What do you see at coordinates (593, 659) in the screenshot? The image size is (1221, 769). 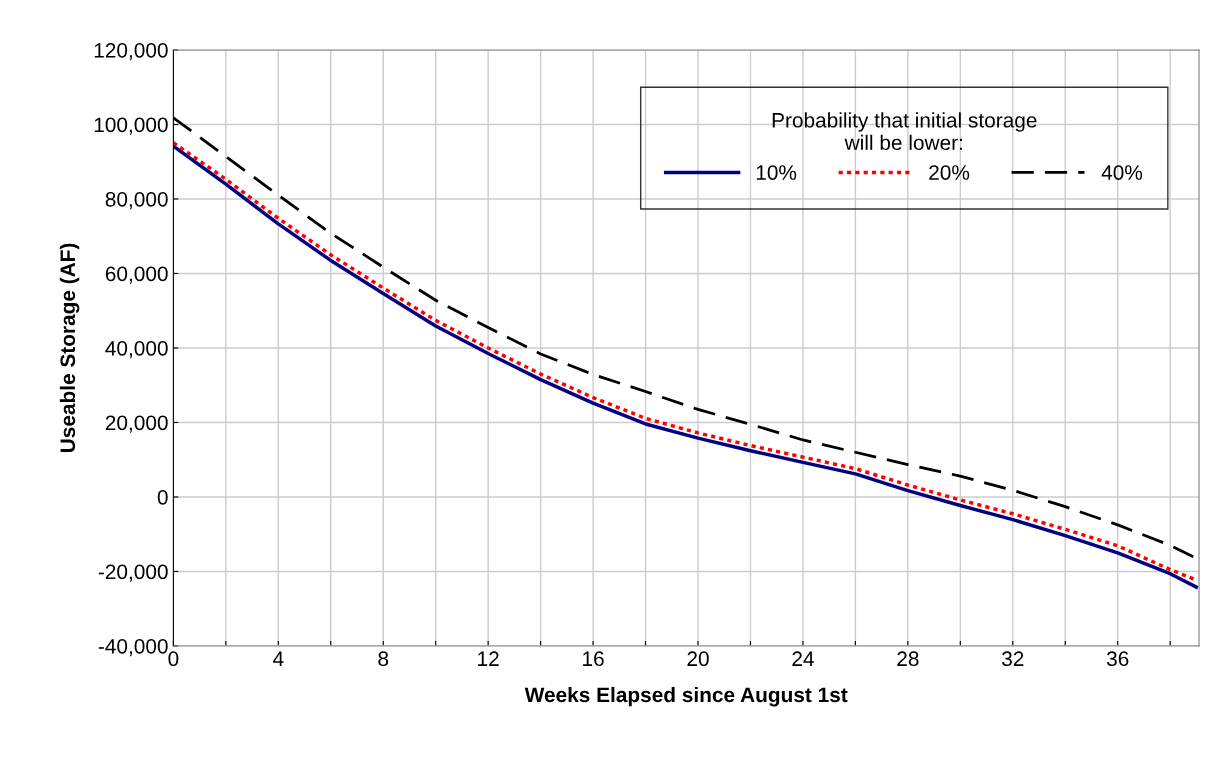 I see `x-tick-label: 16` at bounding box center [593, 659].